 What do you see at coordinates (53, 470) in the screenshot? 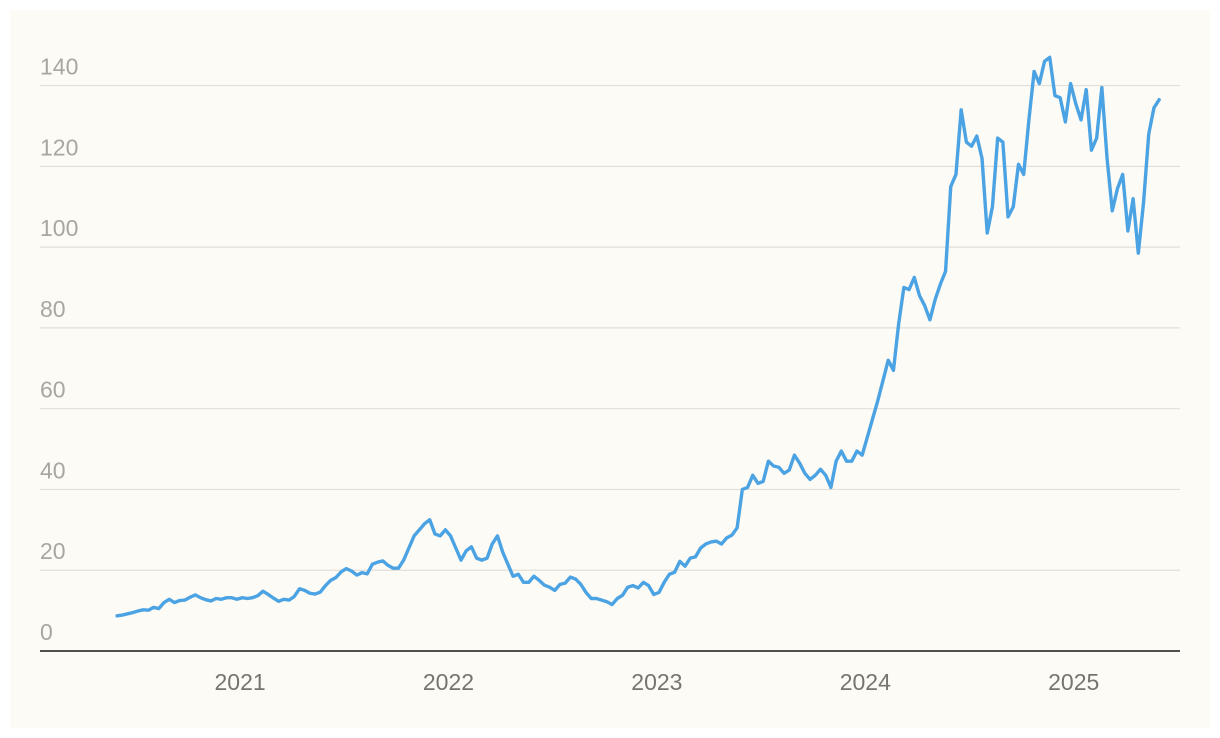
I see `y-tick-label: 40` at bounding box center [53, 470].